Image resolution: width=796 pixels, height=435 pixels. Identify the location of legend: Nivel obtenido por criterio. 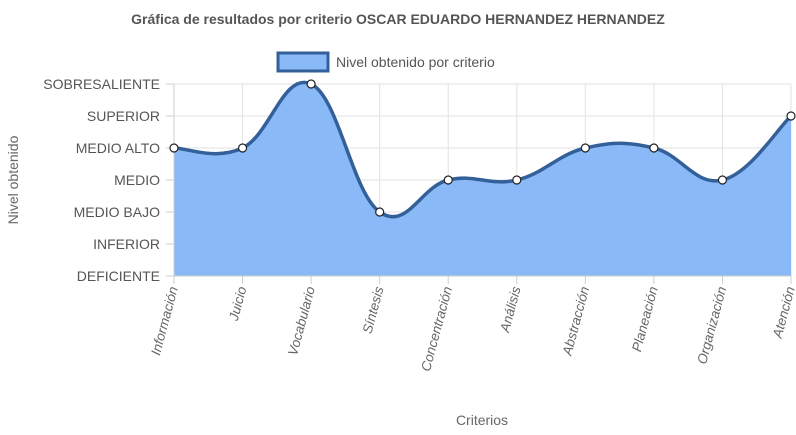
(385, 62).